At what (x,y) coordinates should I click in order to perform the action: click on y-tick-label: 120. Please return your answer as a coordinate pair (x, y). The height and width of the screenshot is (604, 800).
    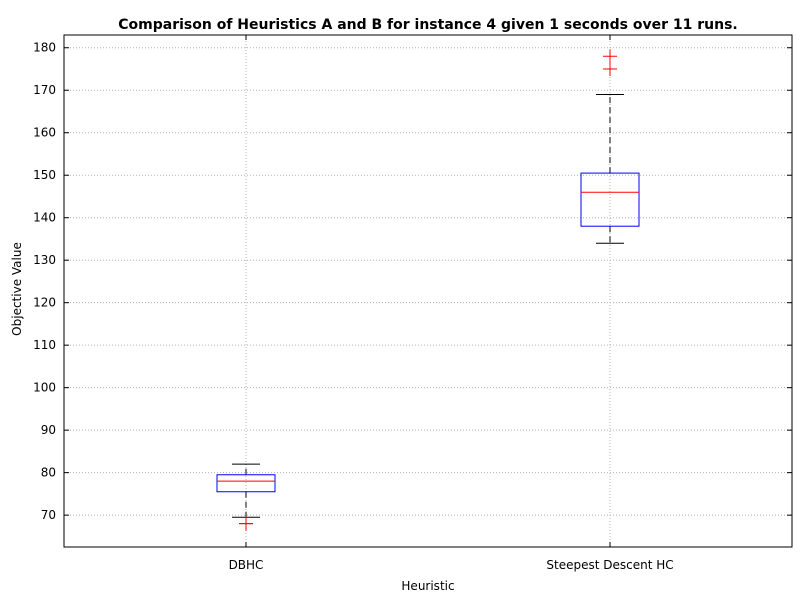
    Looking at the image, I should click on (44, 303).